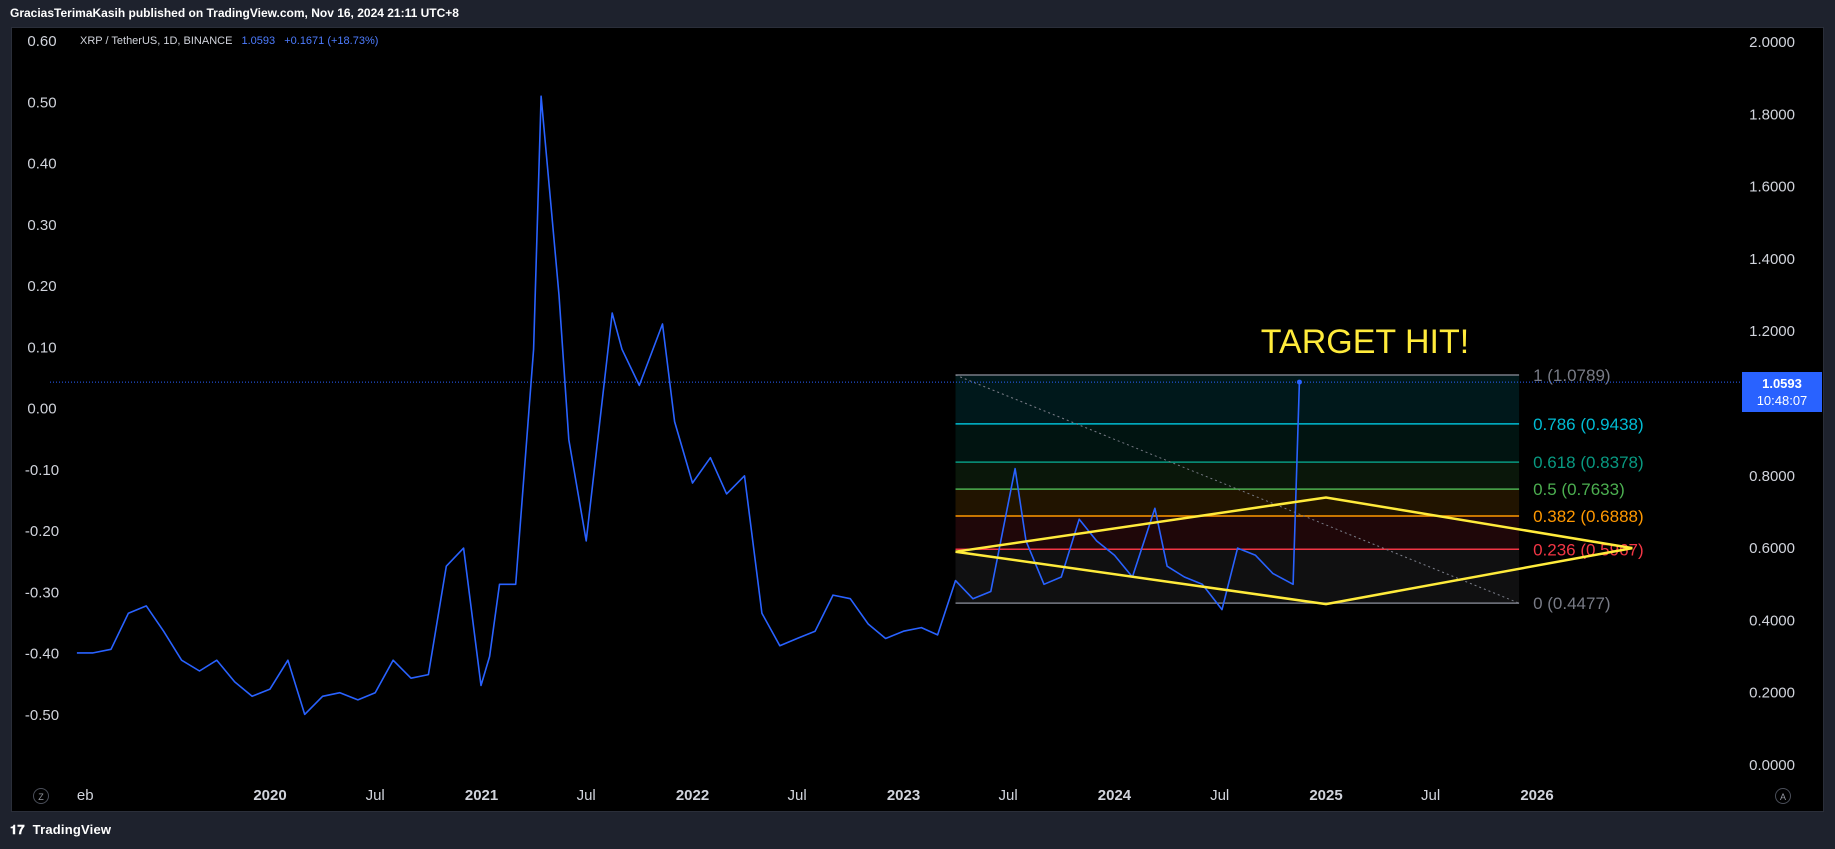 This screenshot has height=849, width=1835. What do you see at coordinates (1115, 795) in the screenshot?
I see `x-axis-tick: 2024` at bounding box center [1115, 795].